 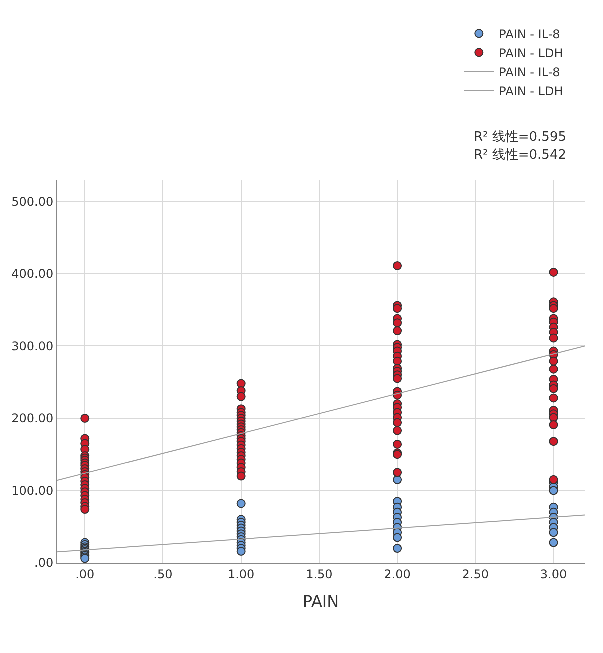 What do you see at coordinates (33, 346) in the screenshot?
I see `y-tick-label: 300.00` at bounding box center [33, 346].